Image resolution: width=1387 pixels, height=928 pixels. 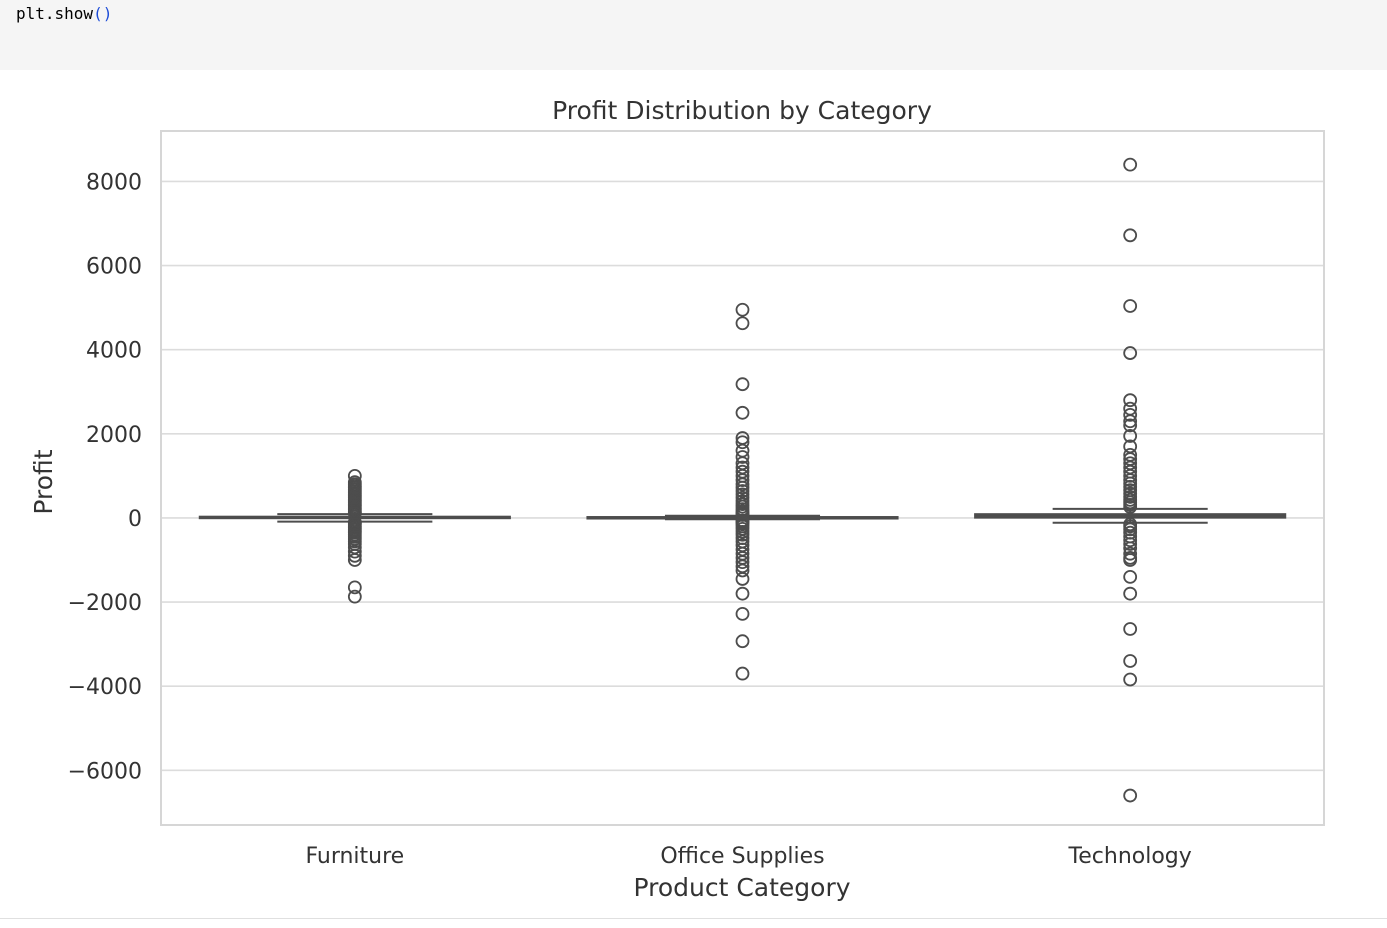 I want to click on x-tick-label: Office Supplies, so click(x=742, y=856).